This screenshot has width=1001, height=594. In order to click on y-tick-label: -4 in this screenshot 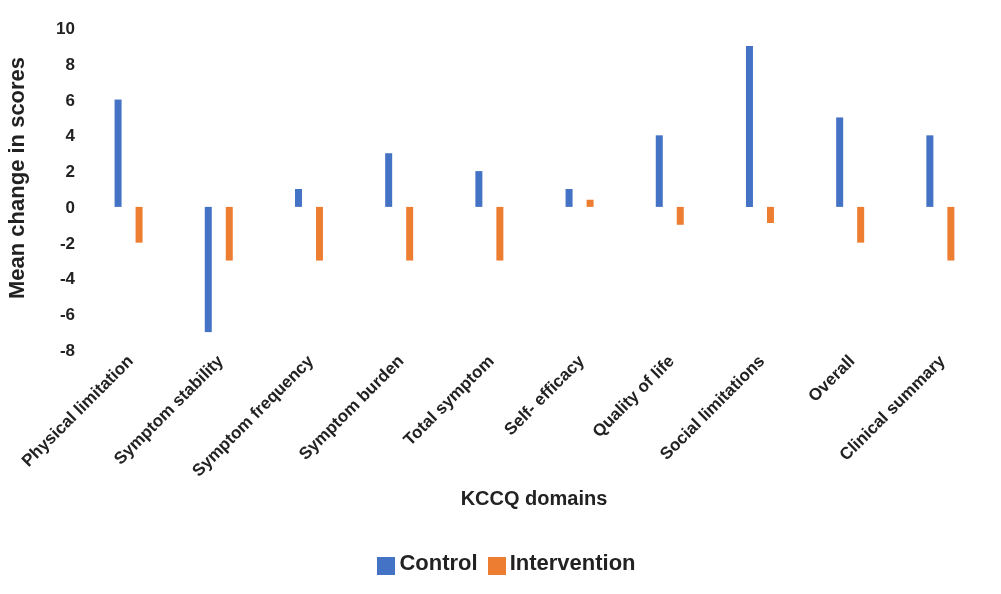, I will do `click(67, 279)`.